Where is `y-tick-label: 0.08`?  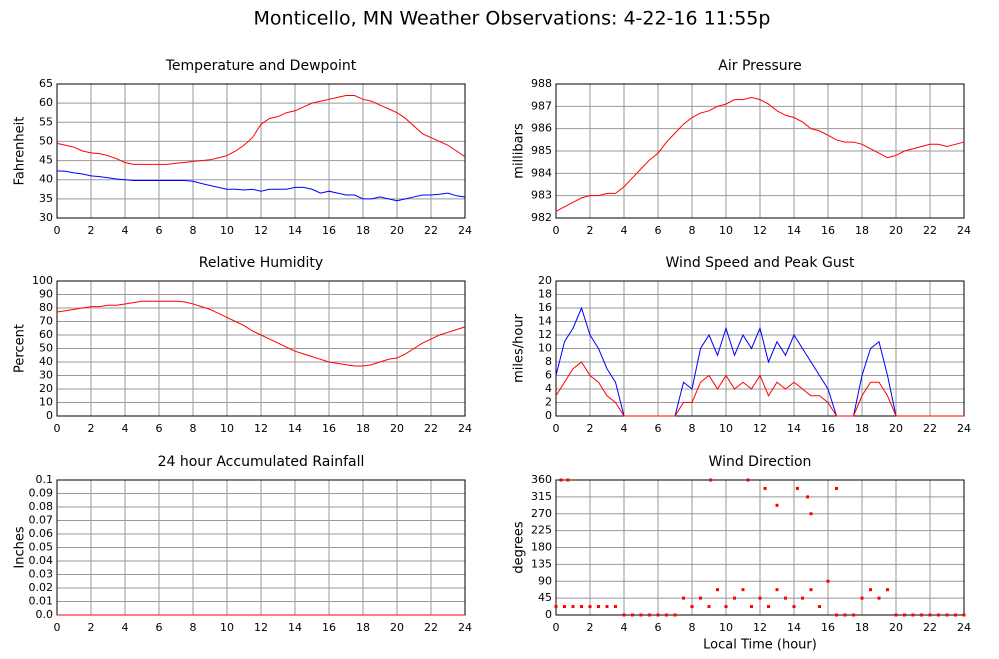 y-tick-label: 0.08 is located at coordinates (41, 506).